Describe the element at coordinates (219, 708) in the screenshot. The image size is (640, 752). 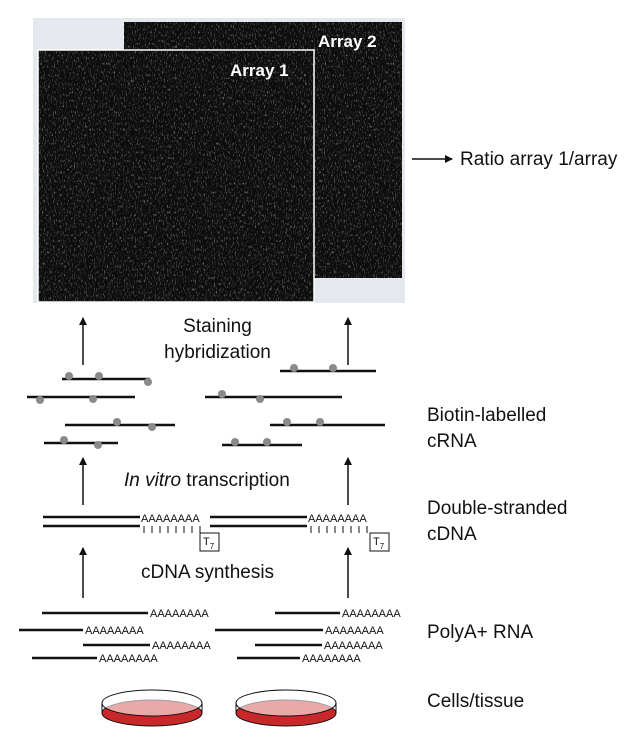
I see `cell-culture-dishes` at that location.